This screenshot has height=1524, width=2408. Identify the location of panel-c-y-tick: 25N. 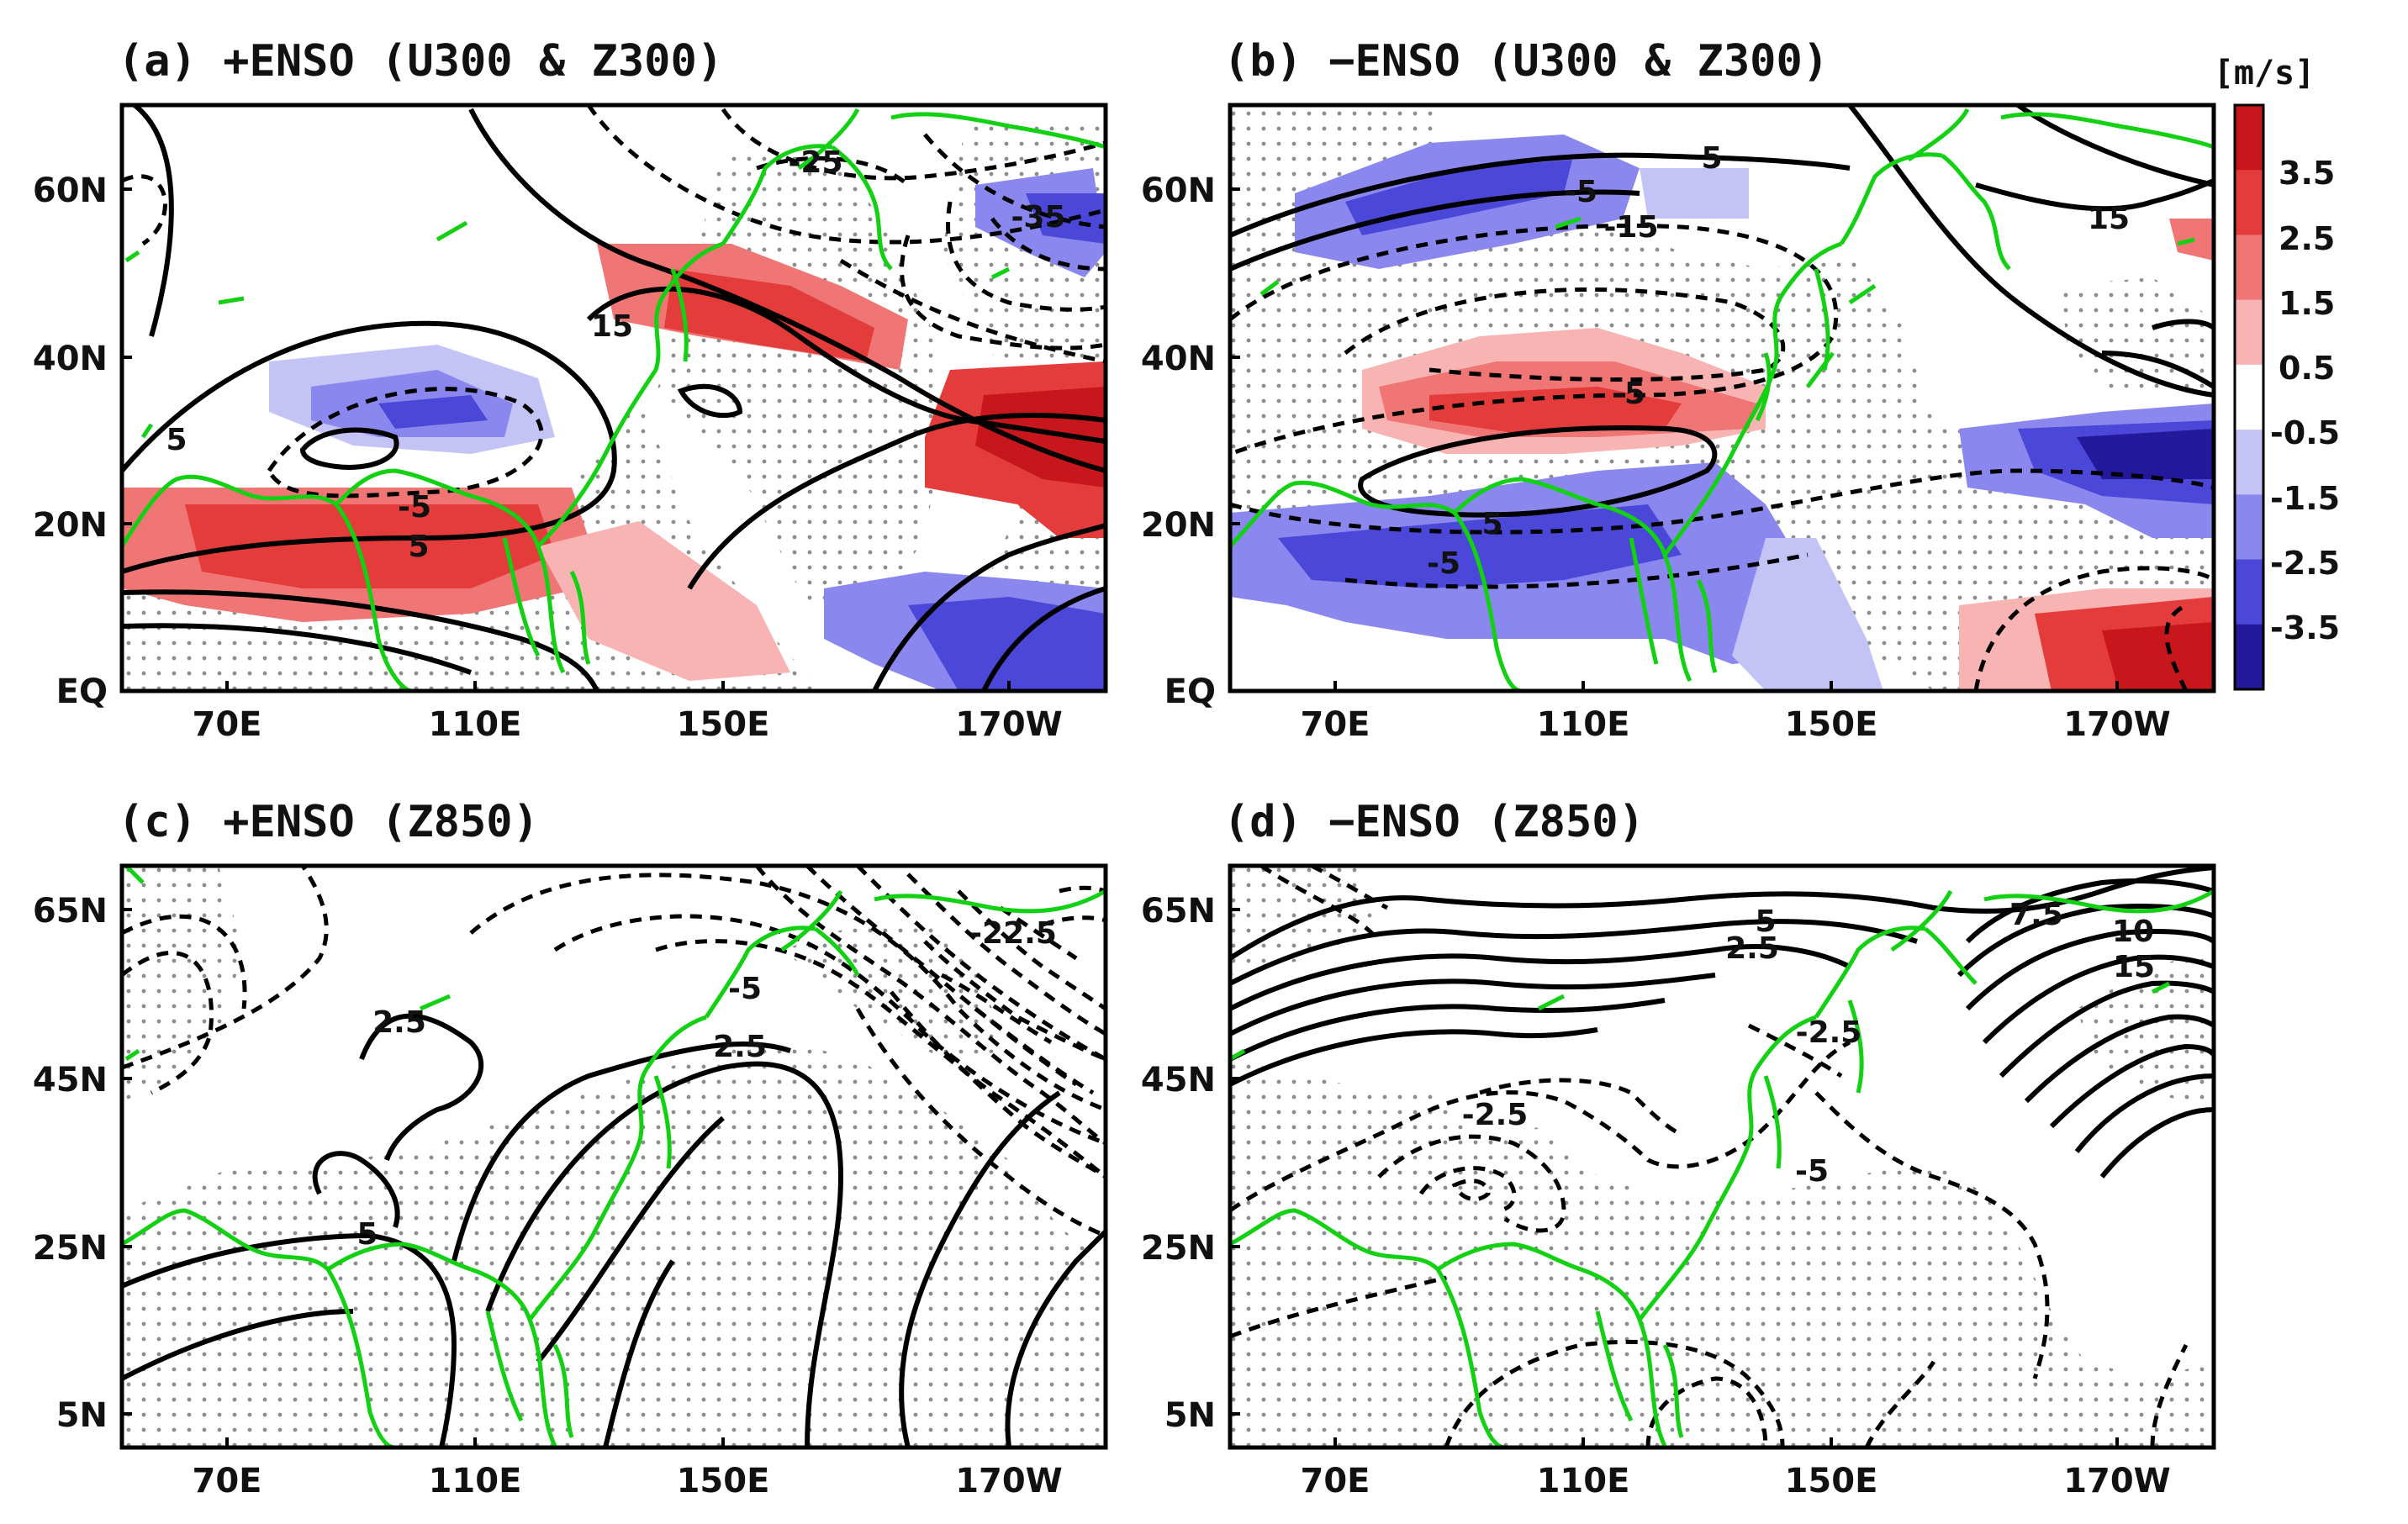
(71, 1248).